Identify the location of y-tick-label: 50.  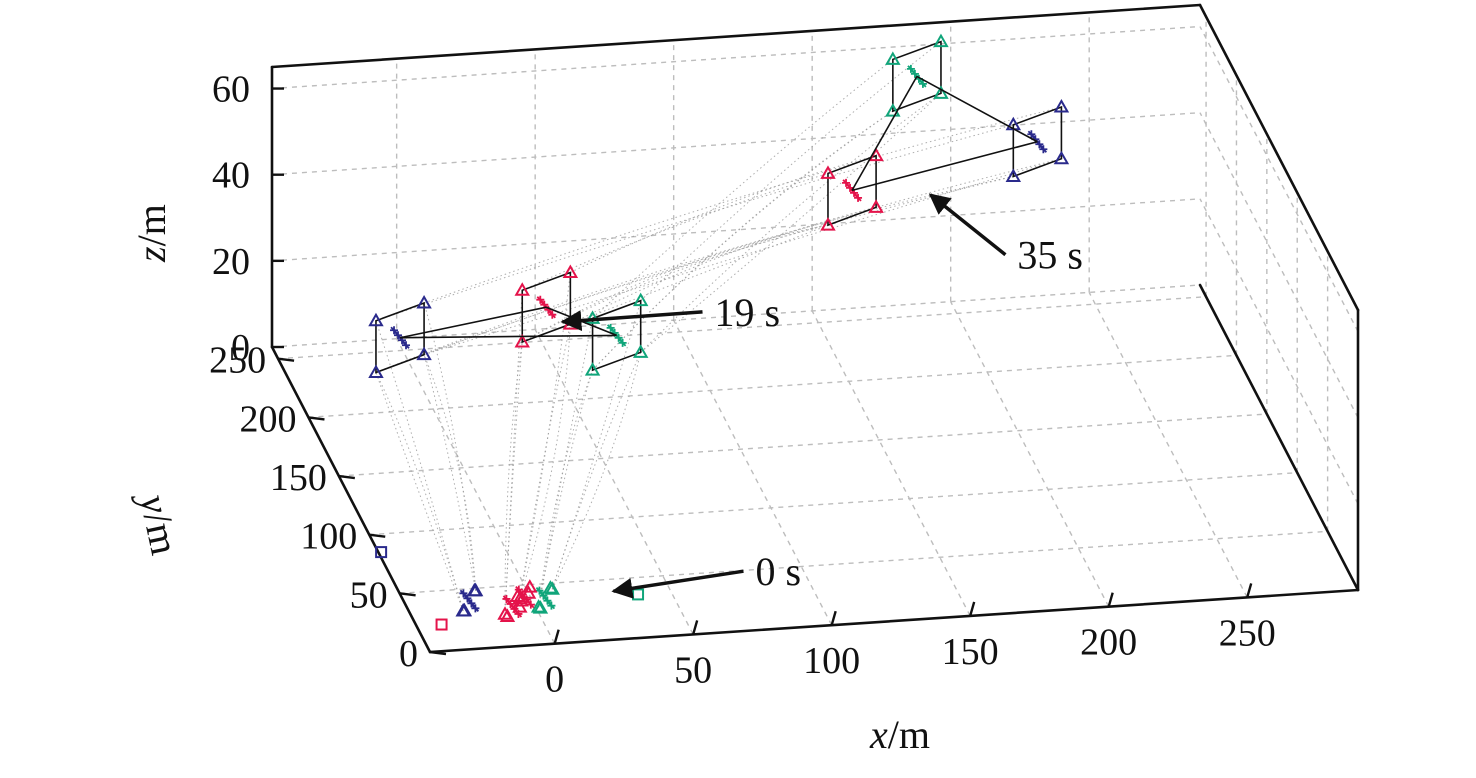
(369, 595).